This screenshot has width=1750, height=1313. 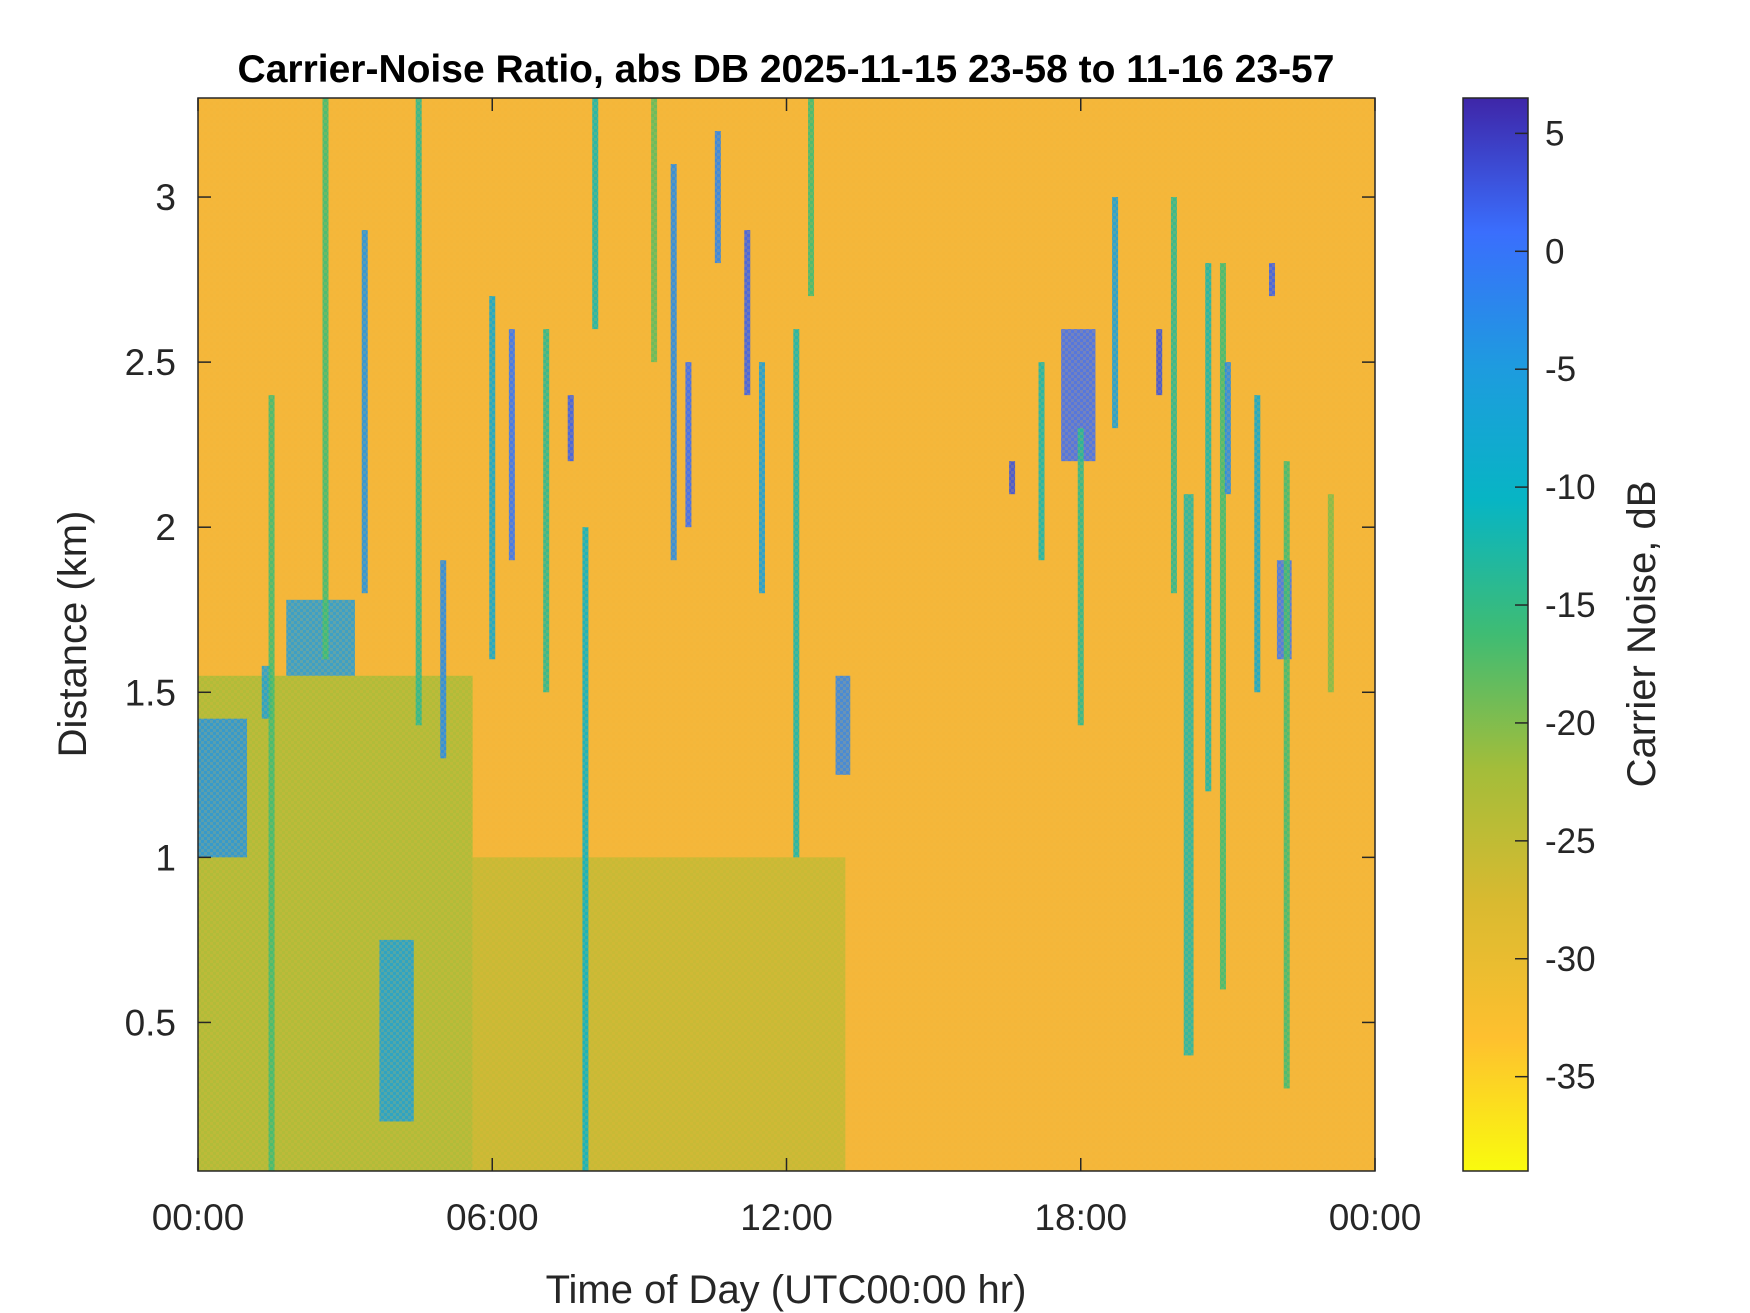 What do you see at coordinates (1570, 605) in the screenshot?
I see `colorbar-tick-label: -15` at bounding box center [1570, 605].